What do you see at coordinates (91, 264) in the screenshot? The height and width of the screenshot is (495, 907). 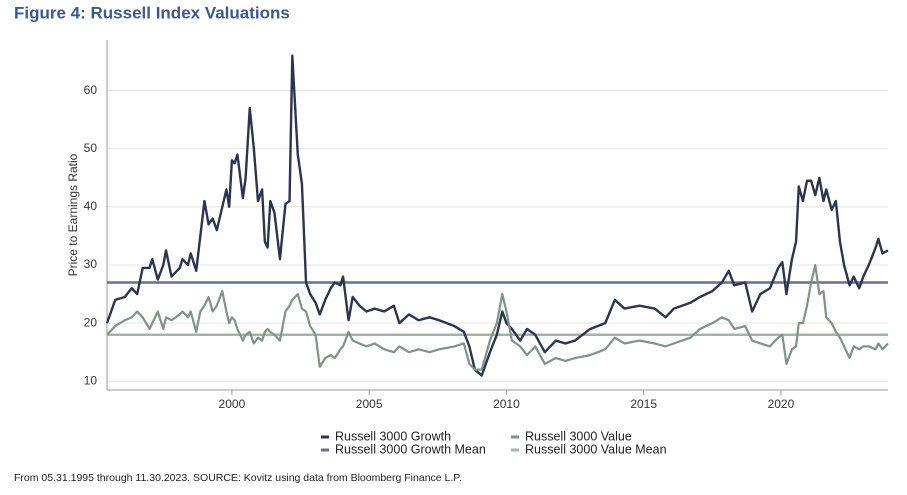 I see `y-tick-label: 30` at bounding box center [91, 264].